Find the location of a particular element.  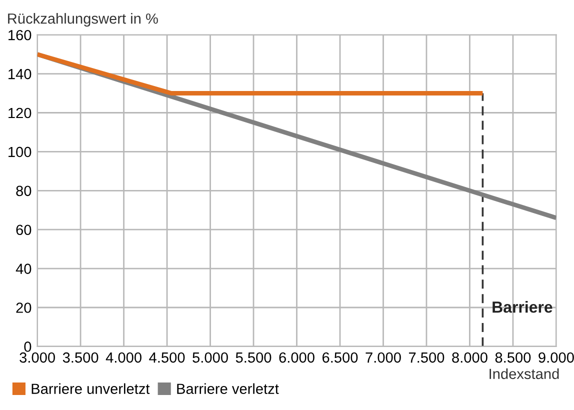

legend-label: Barriere verletzt is located at coordinates (228, 388).